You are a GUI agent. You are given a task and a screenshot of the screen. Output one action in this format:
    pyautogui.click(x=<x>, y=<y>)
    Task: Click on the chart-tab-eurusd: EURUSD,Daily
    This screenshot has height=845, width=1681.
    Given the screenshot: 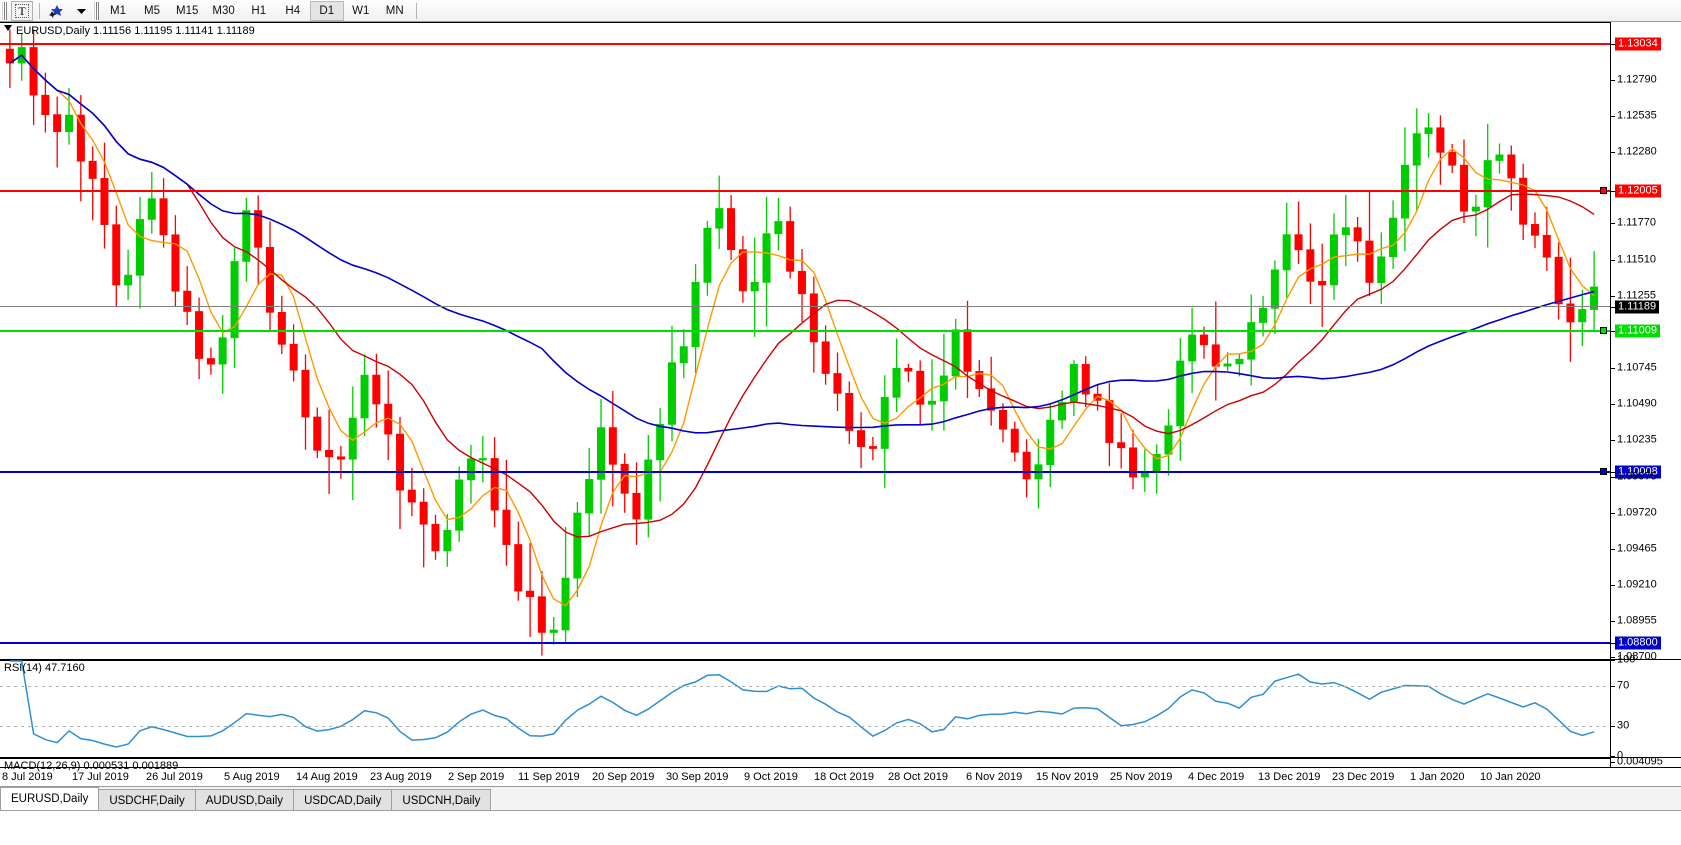 What is the action you would take?
    pyautogui.click(x=50, y=799)
    